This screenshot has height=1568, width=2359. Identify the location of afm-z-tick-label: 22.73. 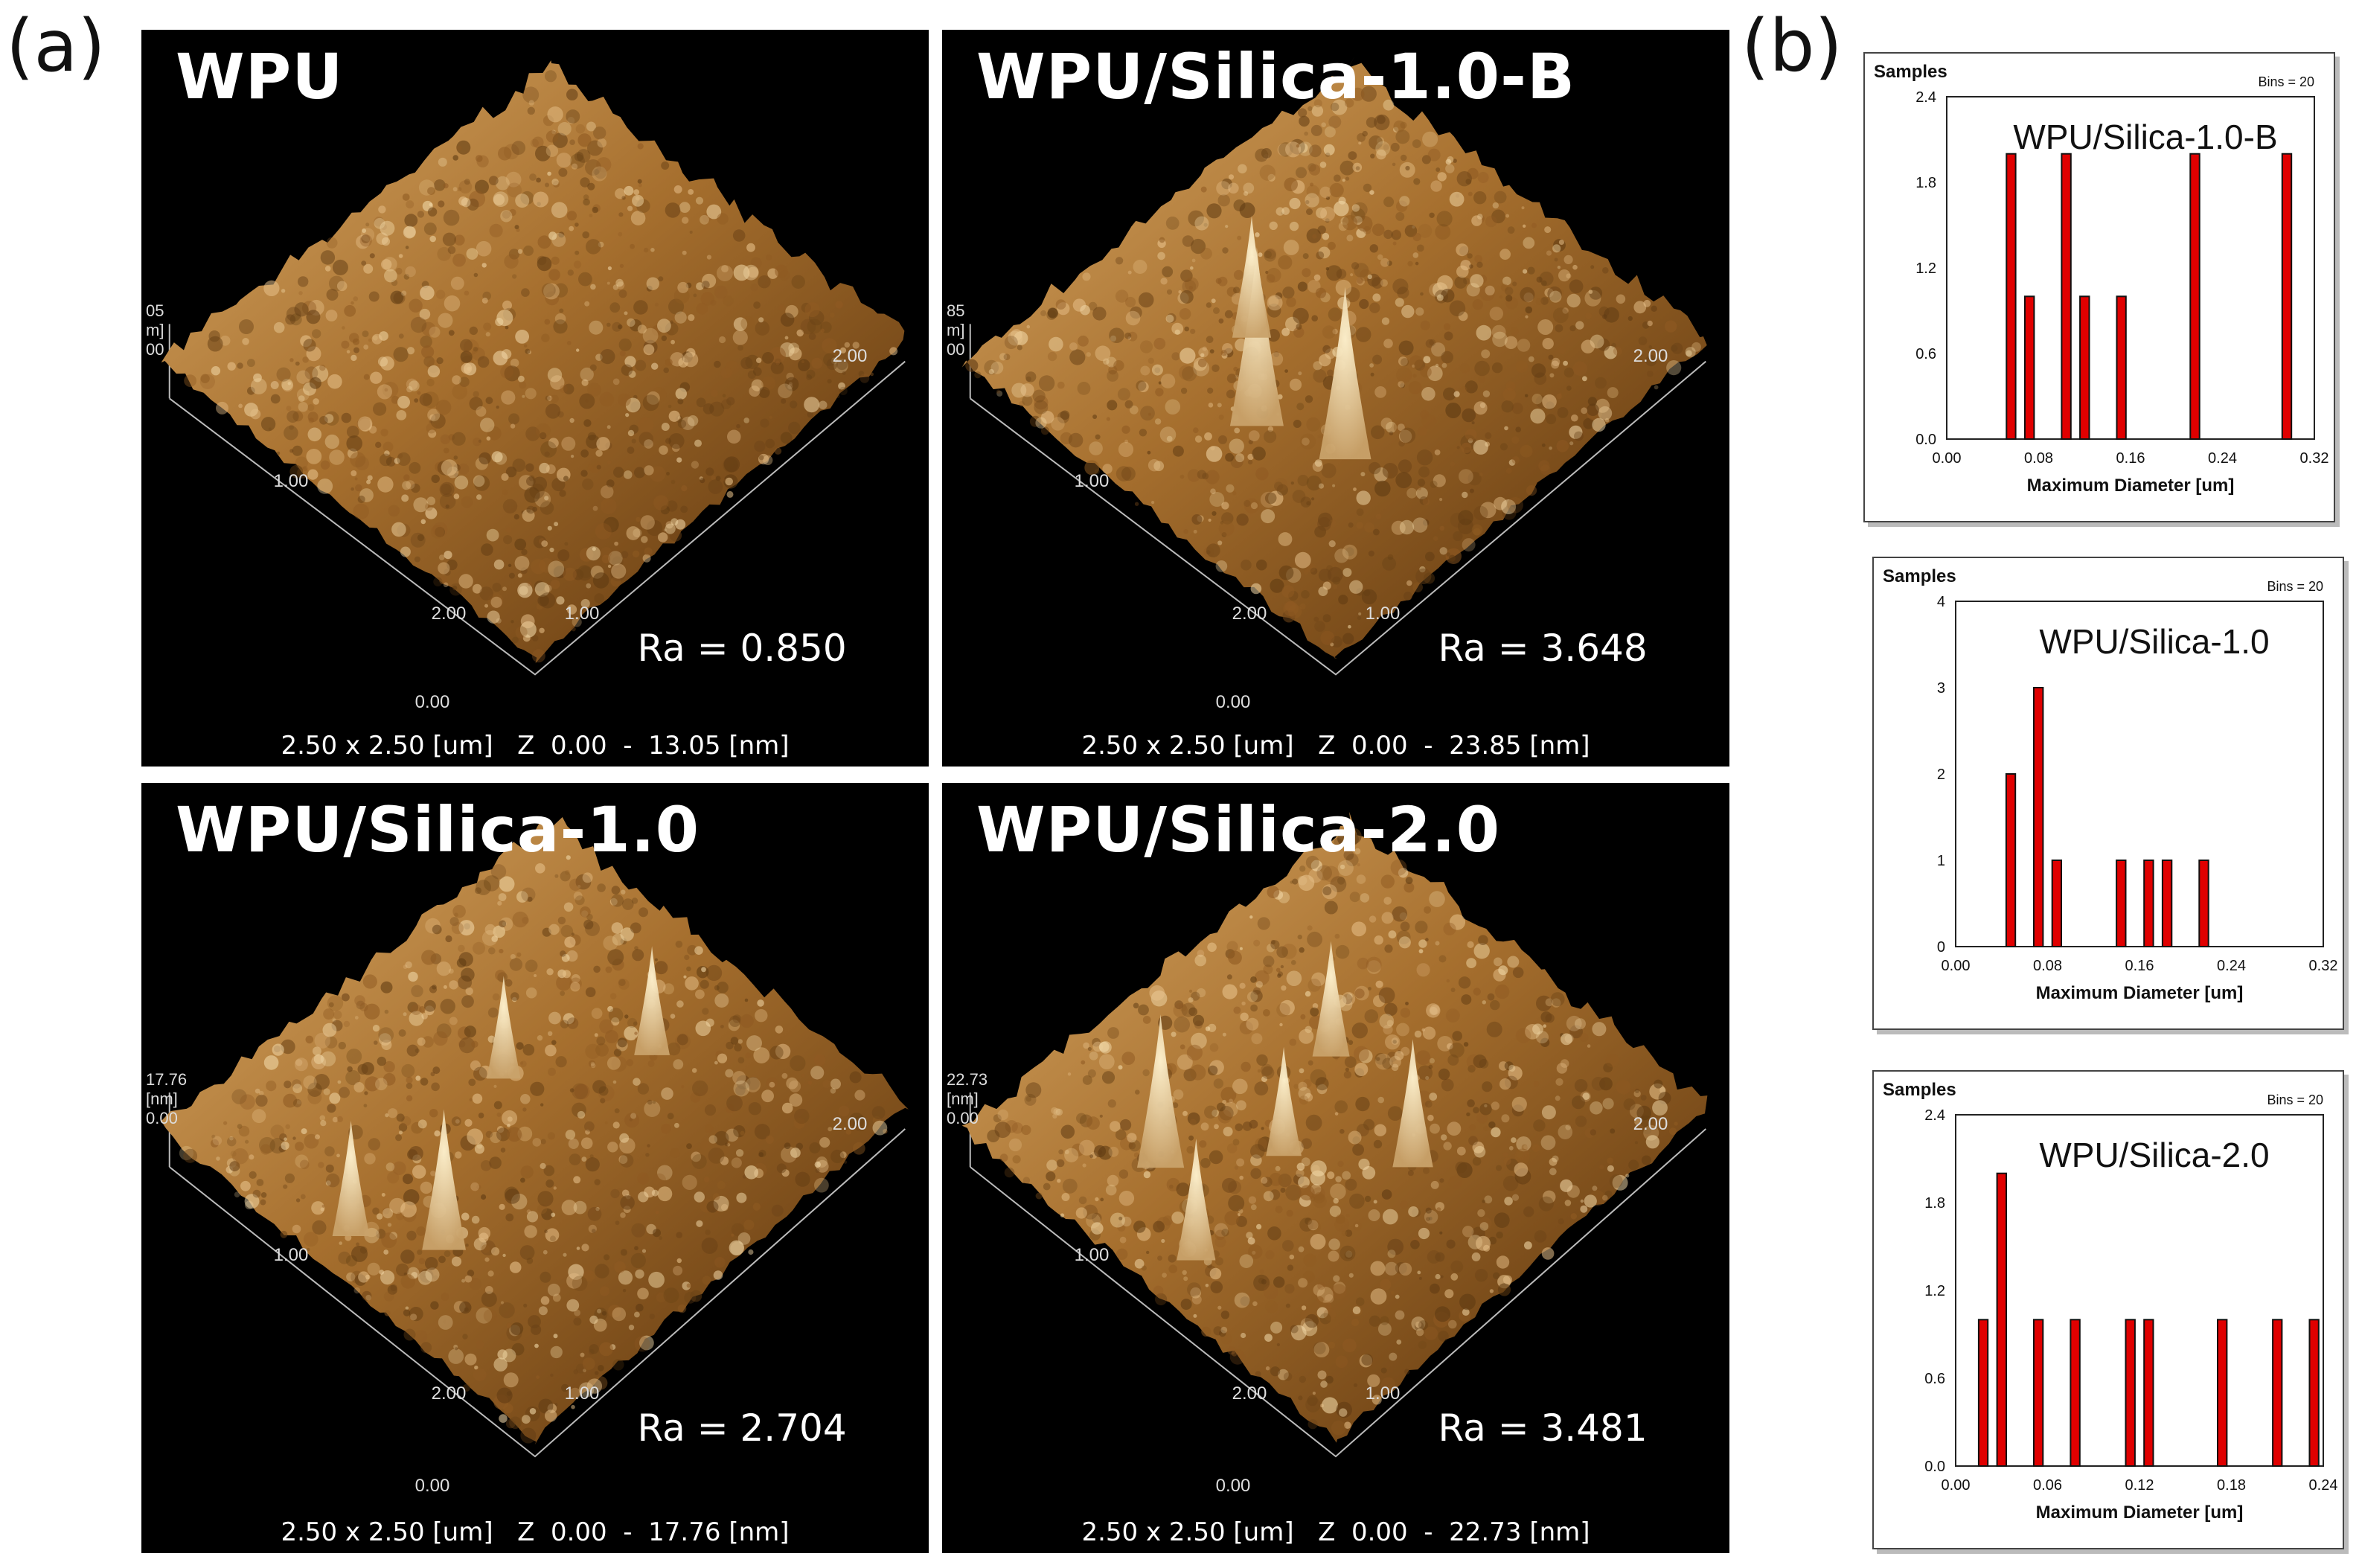
(967, 1079).